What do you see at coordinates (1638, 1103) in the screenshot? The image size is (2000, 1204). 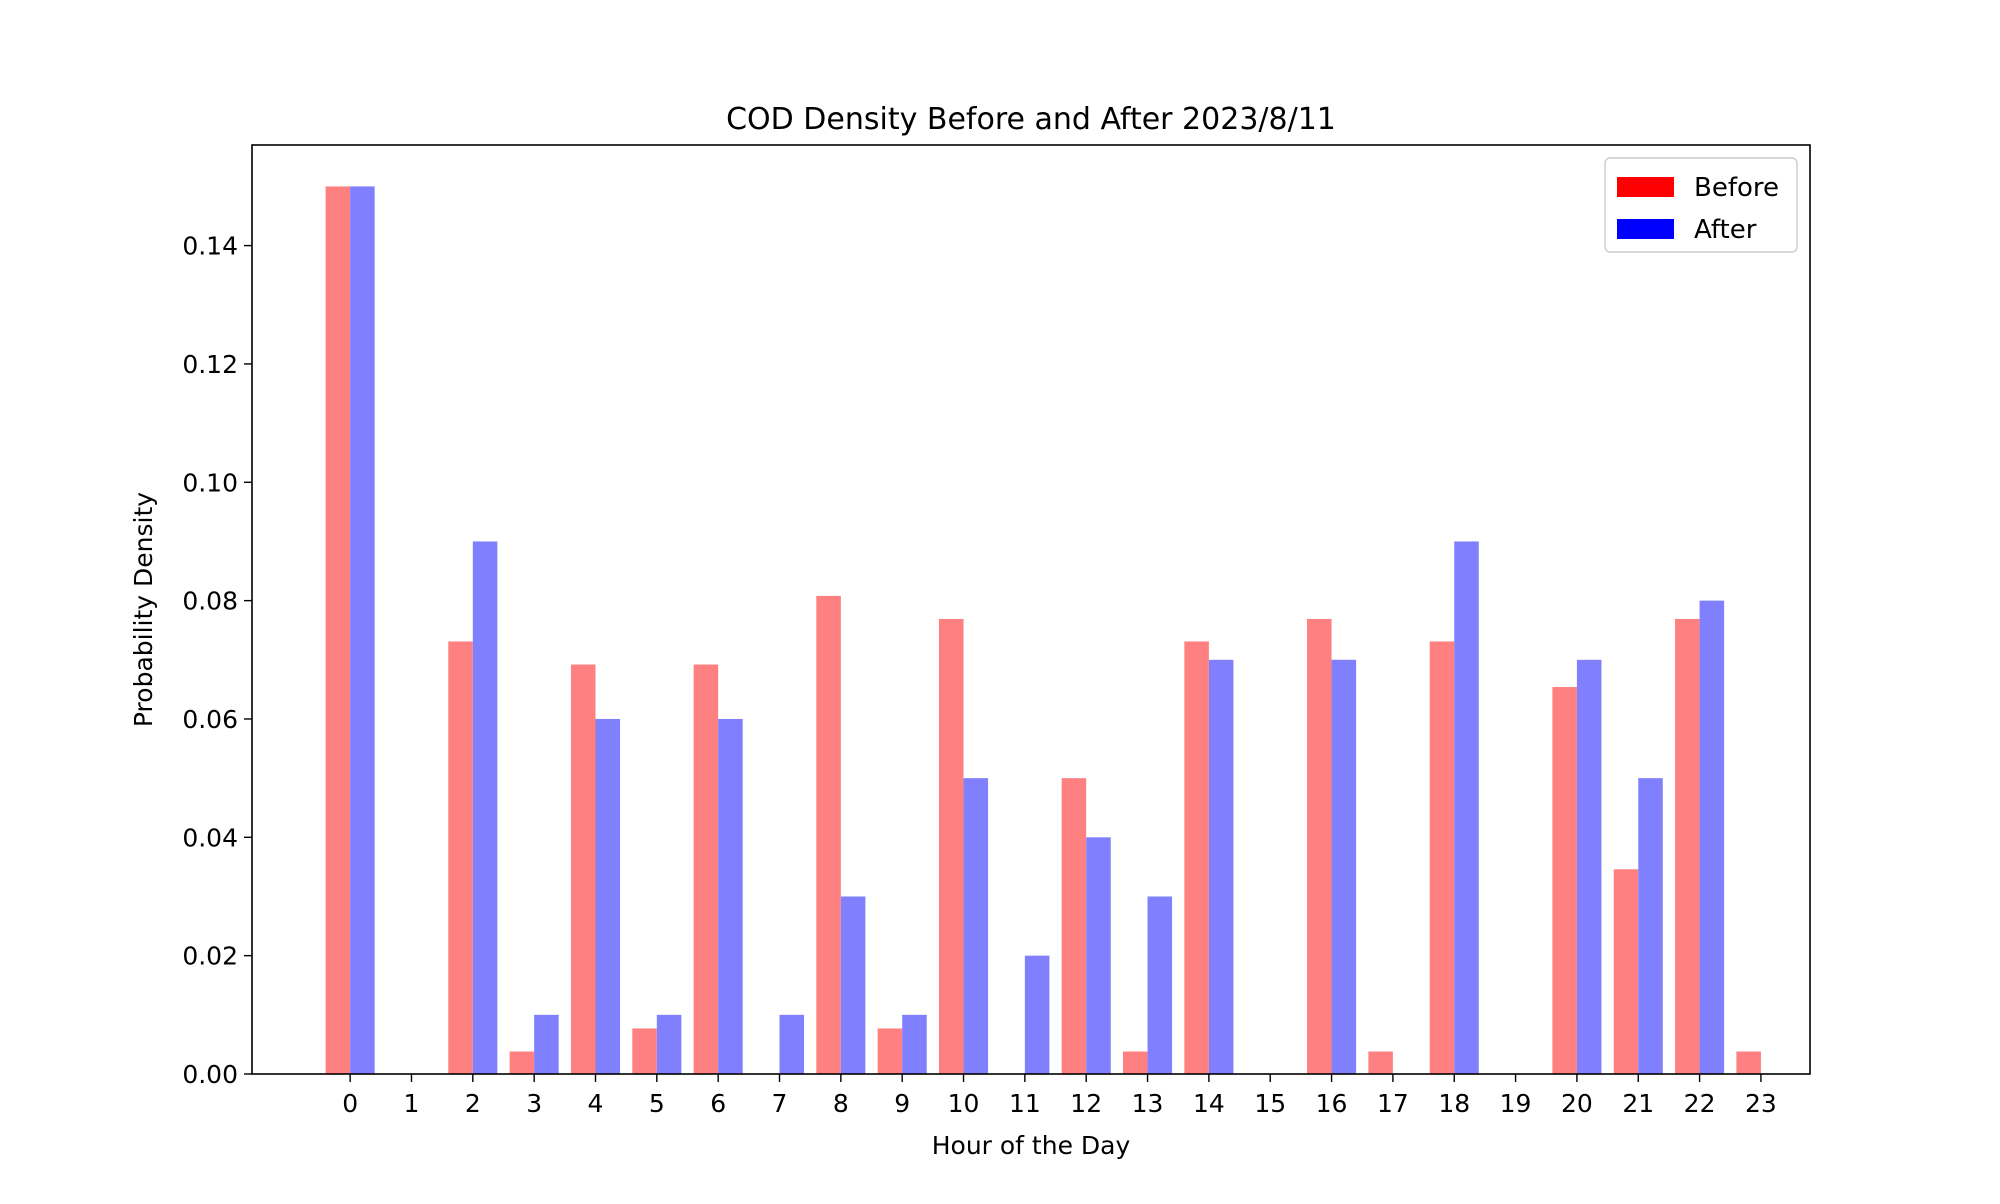 I see `x-tick-label: 21` at bounding box center [1638, 1103].